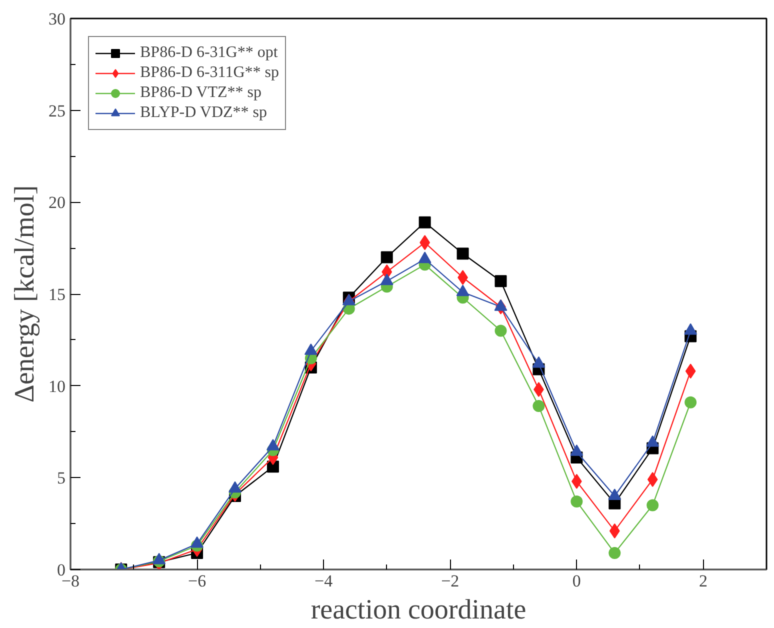  I want to click on y-tick-label: 5, so click(61, 478).